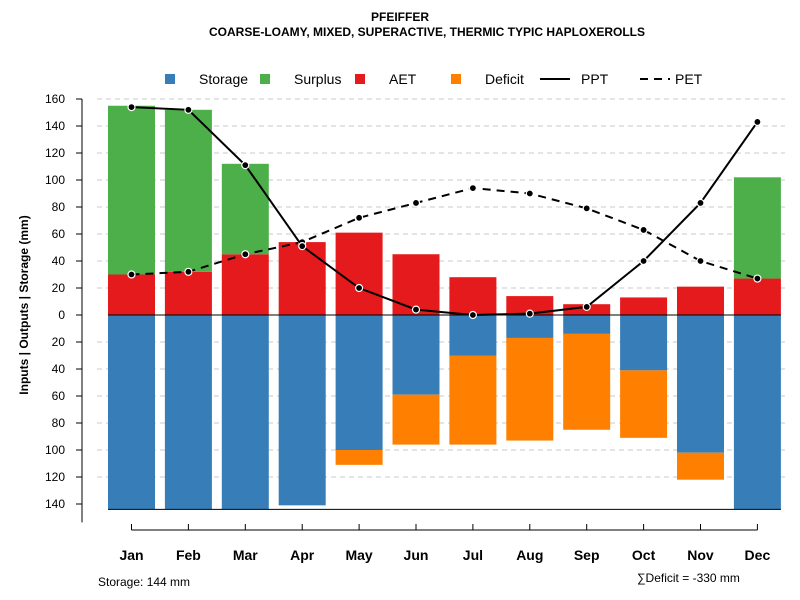 The image size is (800, 600). Describe the element at coordinates (416, 284) in the screenshot. I see `aet-bar-jun` at that location.